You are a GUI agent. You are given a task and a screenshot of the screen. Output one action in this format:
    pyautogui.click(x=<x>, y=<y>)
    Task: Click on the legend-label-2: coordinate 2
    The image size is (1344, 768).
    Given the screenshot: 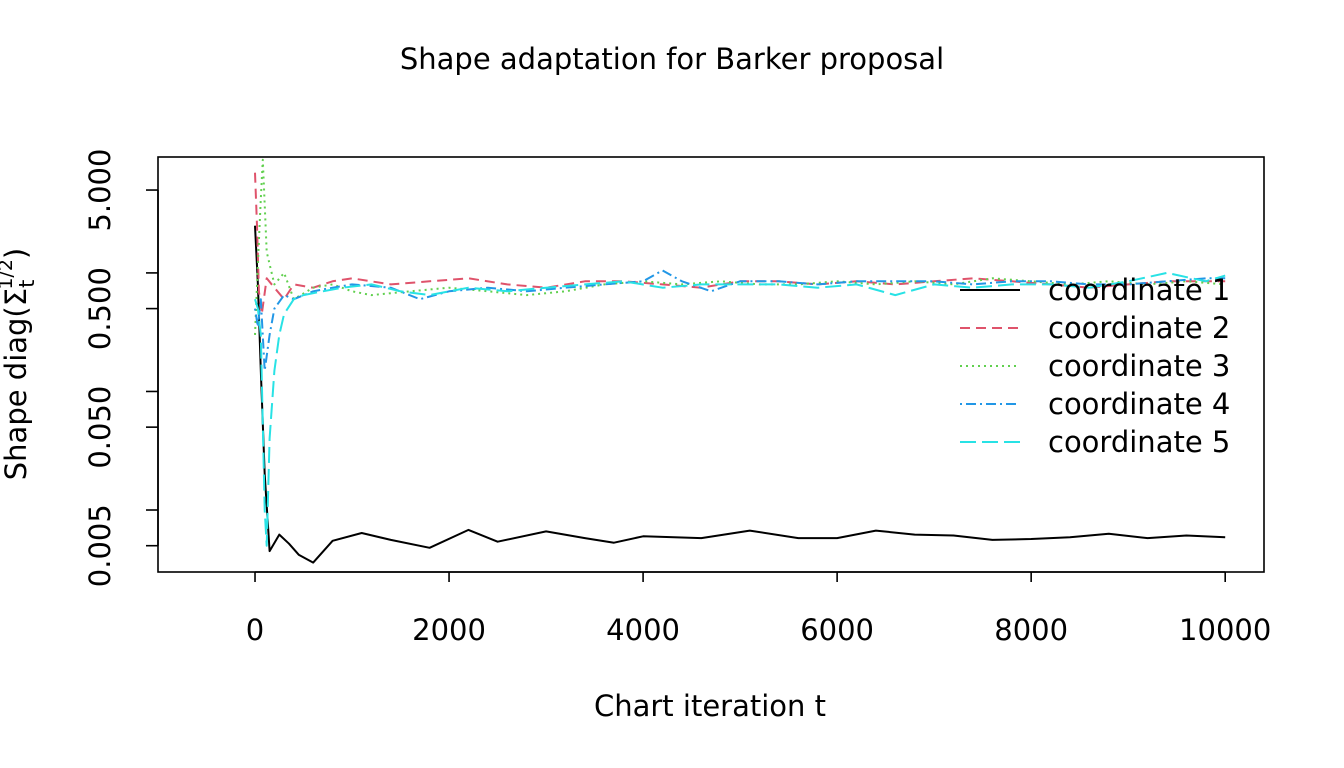 What is the action you would take?
    pyautogui.click(x=1139, y=328)
    